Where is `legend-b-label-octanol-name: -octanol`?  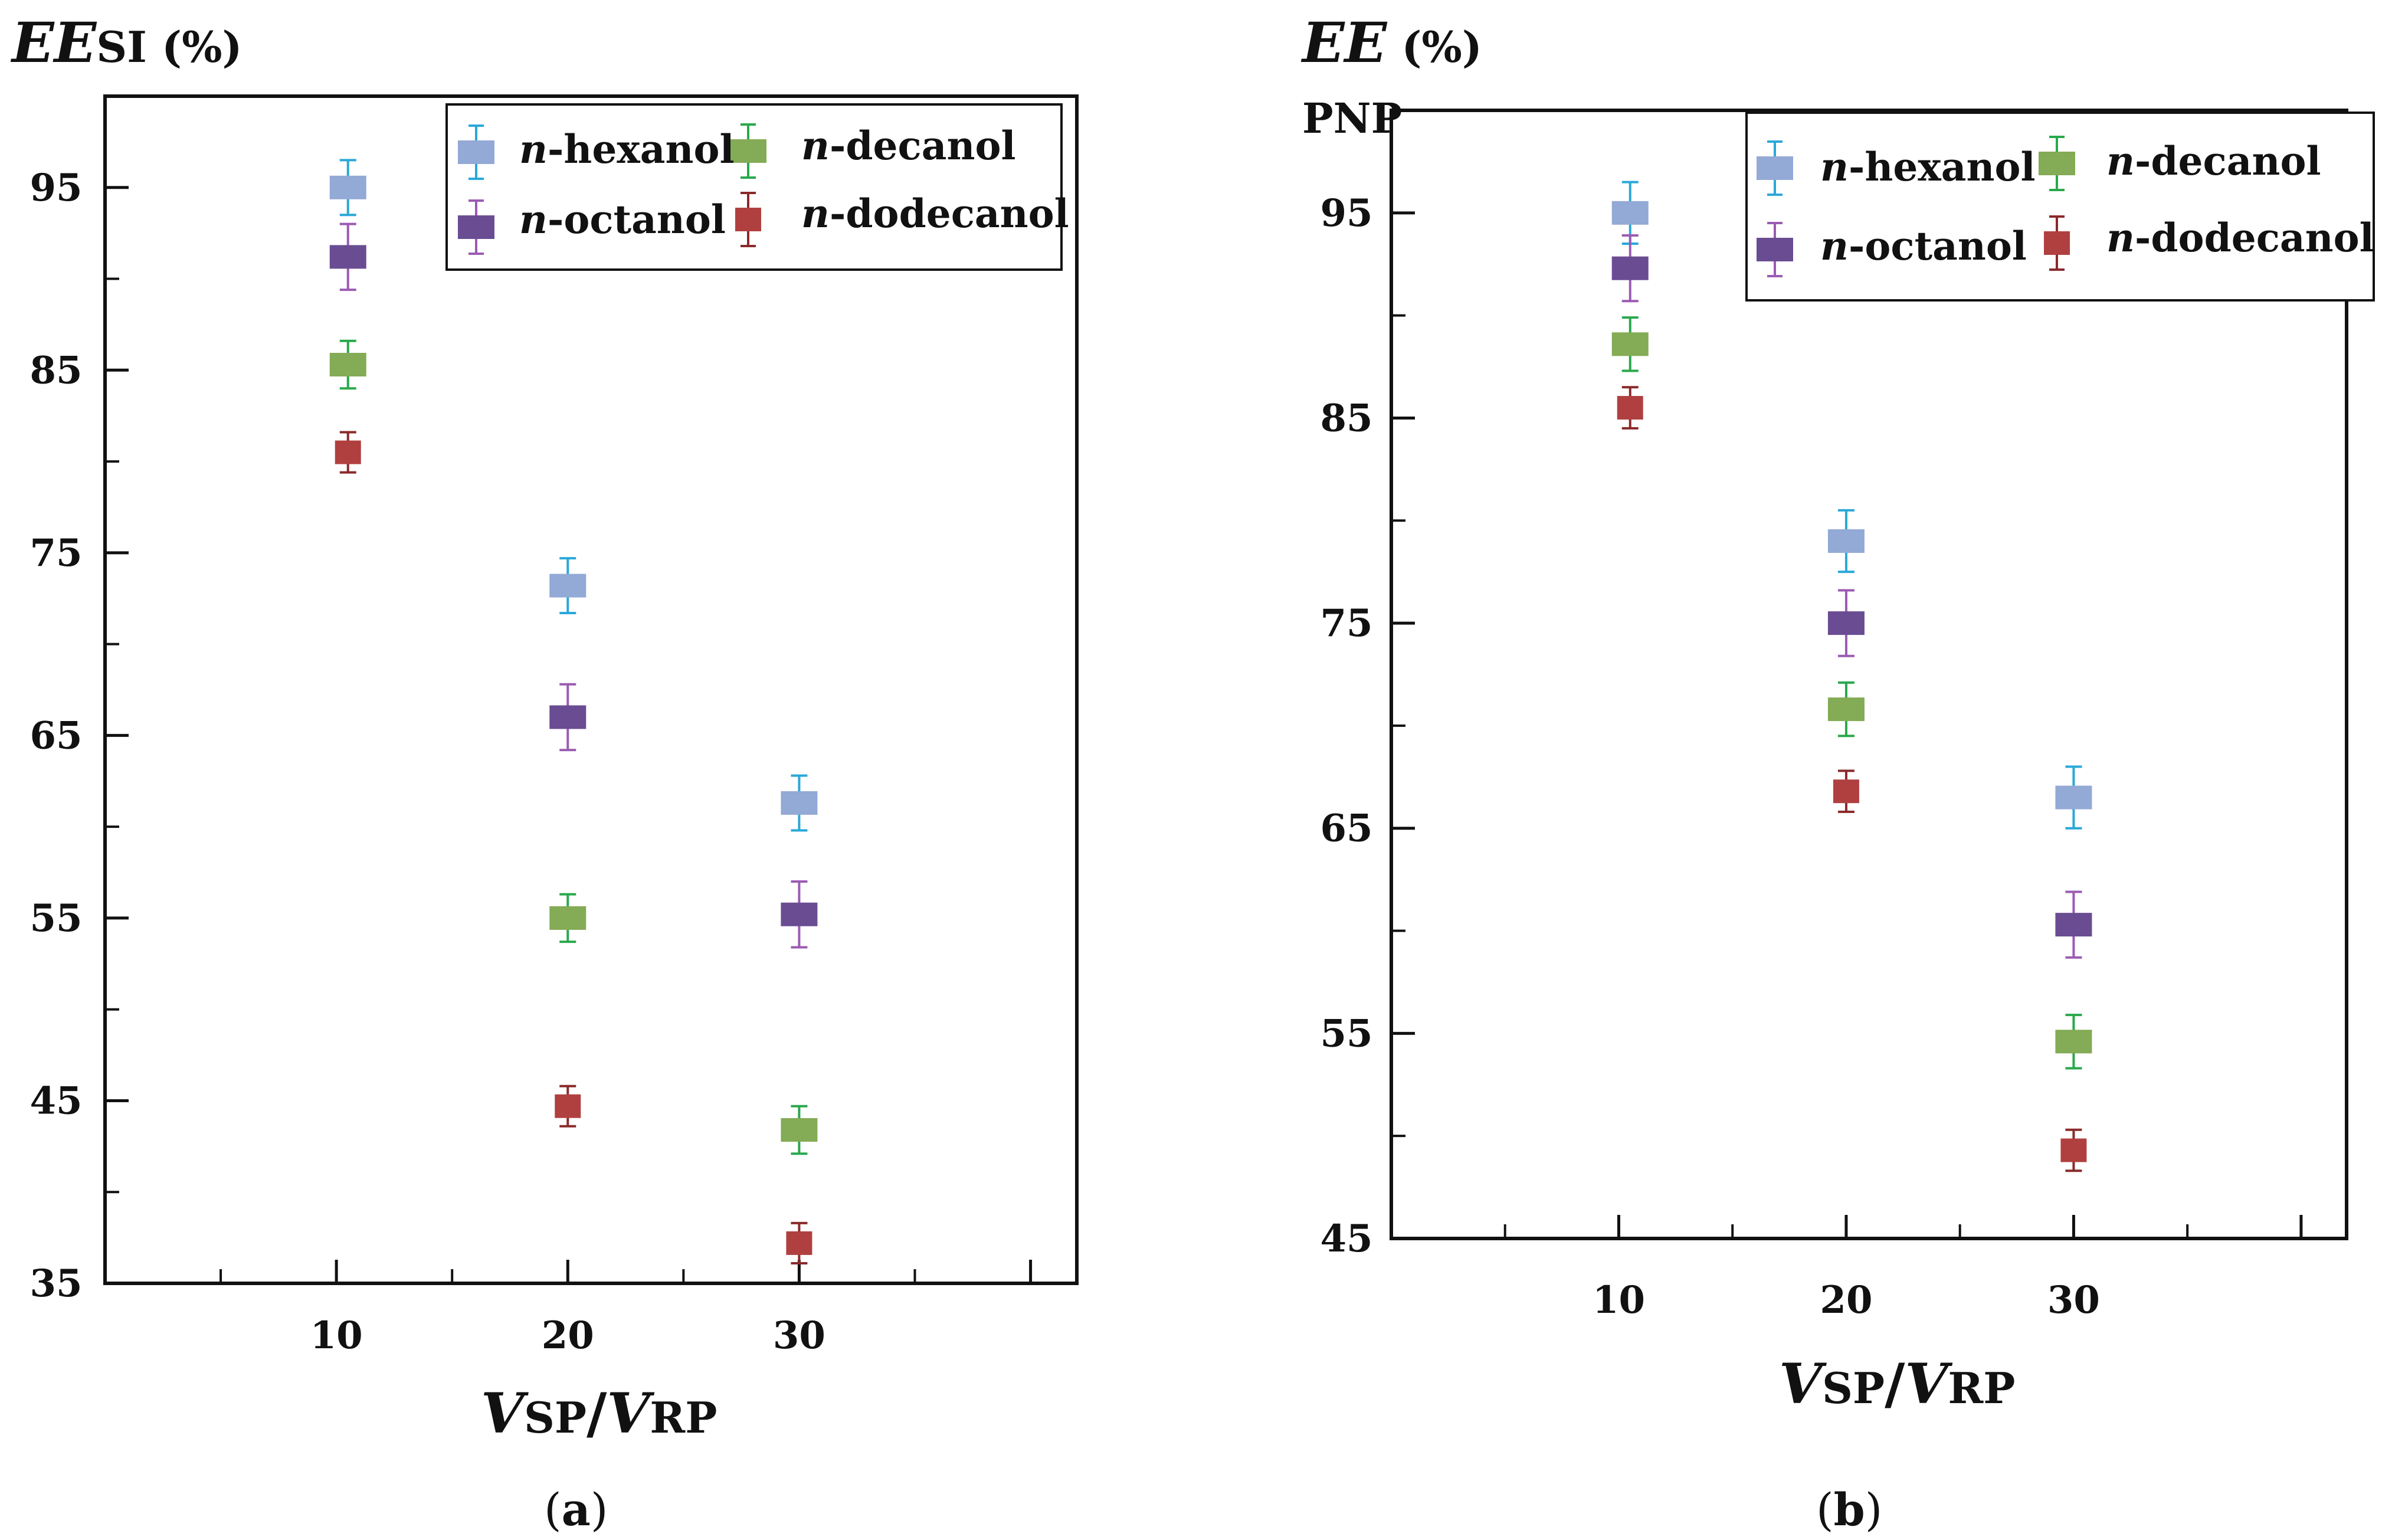 legend-b-label-octanol-name: -octanol is located at coordinates (1938, 246).